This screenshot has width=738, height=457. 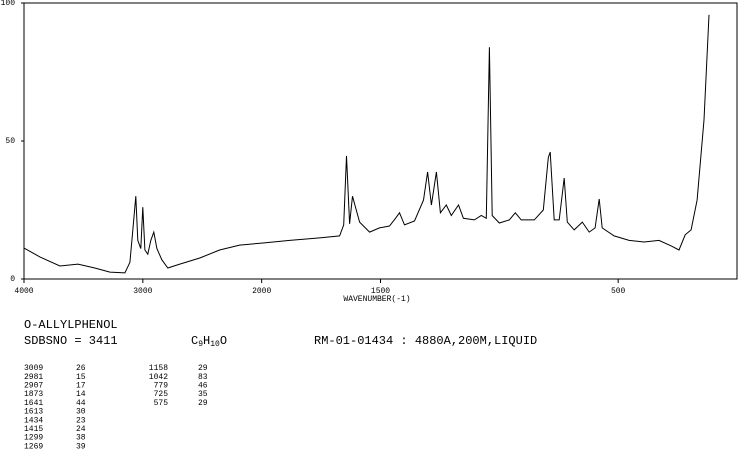 I want to click on peak-intensity: 14, so click(x=81, y=394).